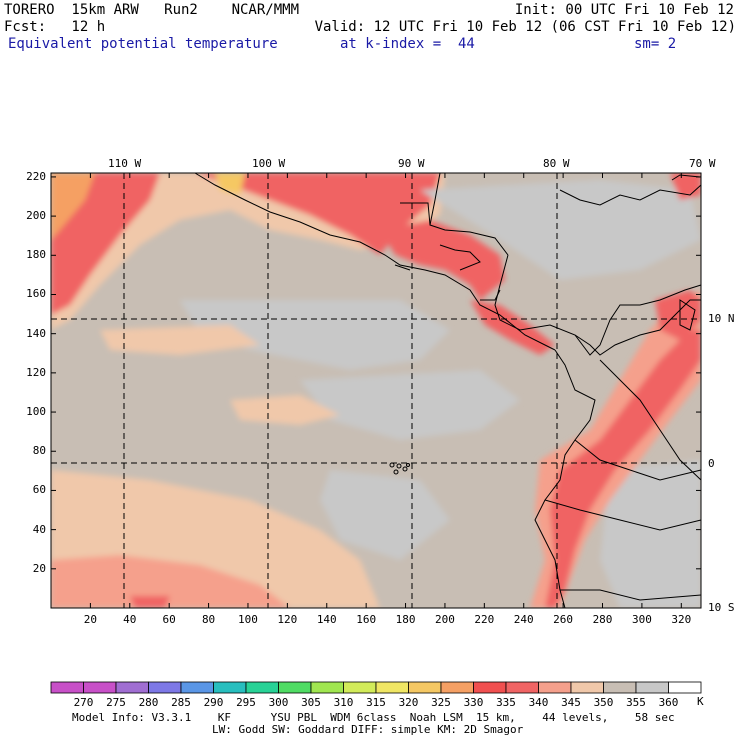  What do you see at coordinates (624, 10) in the screenshot?
I see `init-time: Init: 00 UTC Fri 10 Feb 12` at bounding box center [624, 10].